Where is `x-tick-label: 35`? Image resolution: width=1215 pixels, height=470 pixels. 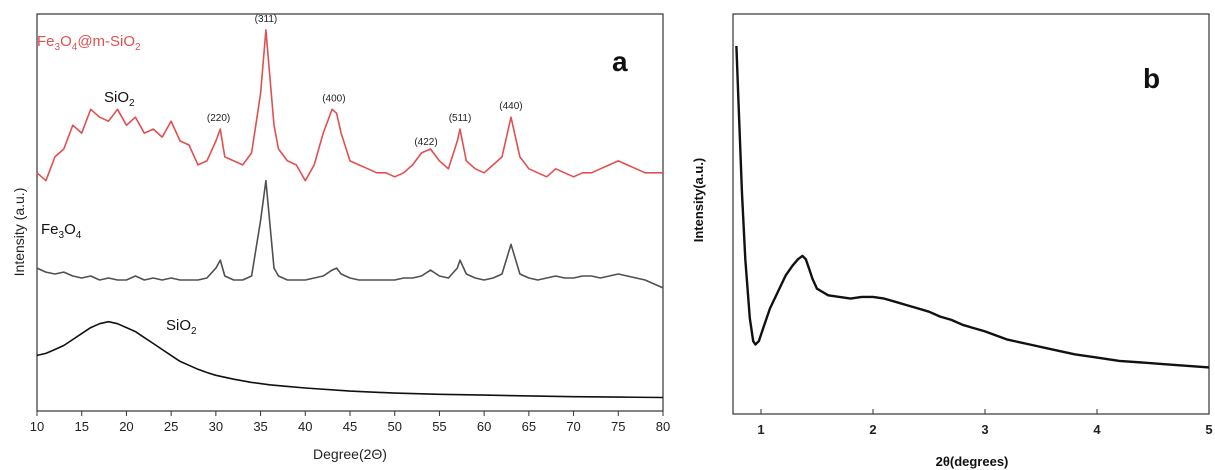 x-tick-label: 35 is located at coordinates (260, 426).